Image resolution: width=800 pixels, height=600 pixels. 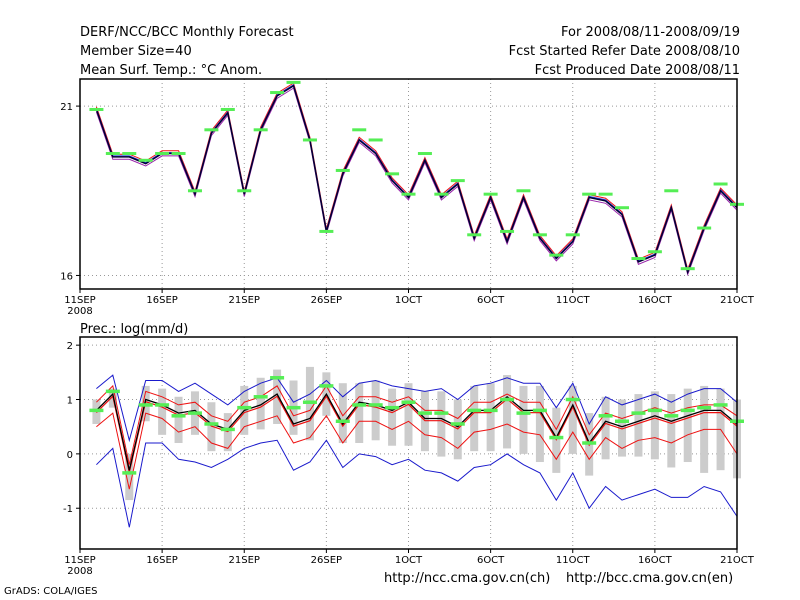 I want to click on precip-mean-line, so click(x=416, y=431).